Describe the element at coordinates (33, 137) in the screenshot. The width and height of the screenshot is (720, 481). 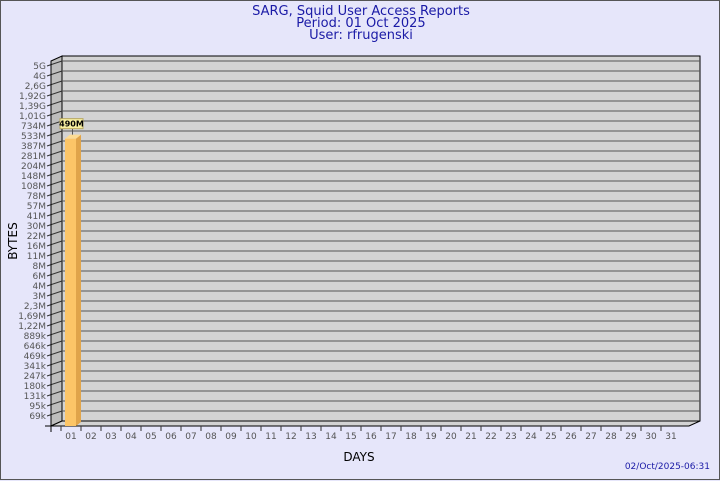
I see `y-tick-label: 533M` at that location.